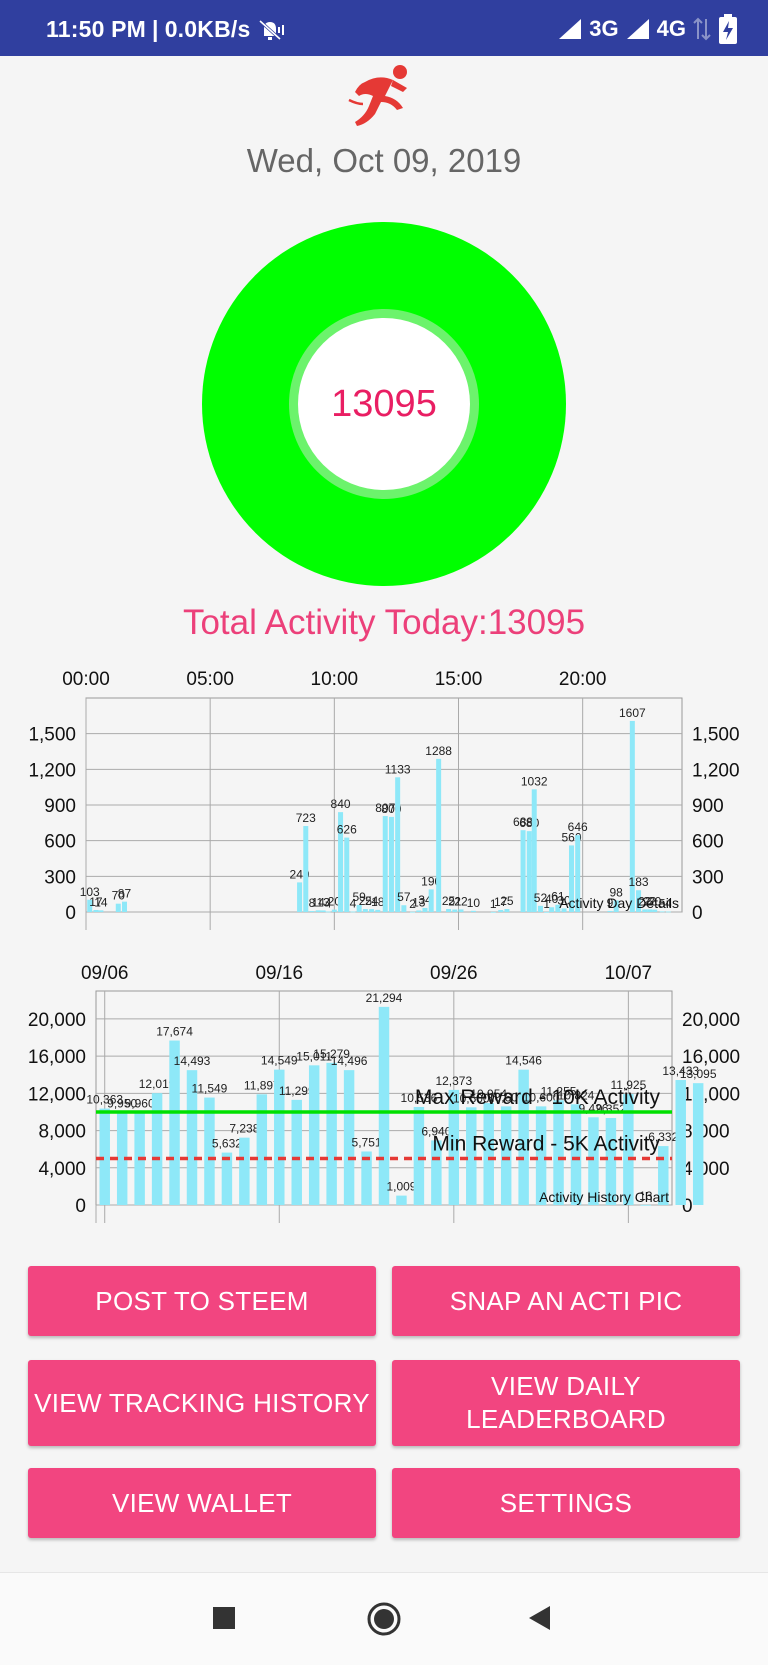 The height and width of the screenshot is (1665, 768). Describe the element at coordinates (454, 973) in the screenshot. I see `x-tick-label: 09/26` at that location.